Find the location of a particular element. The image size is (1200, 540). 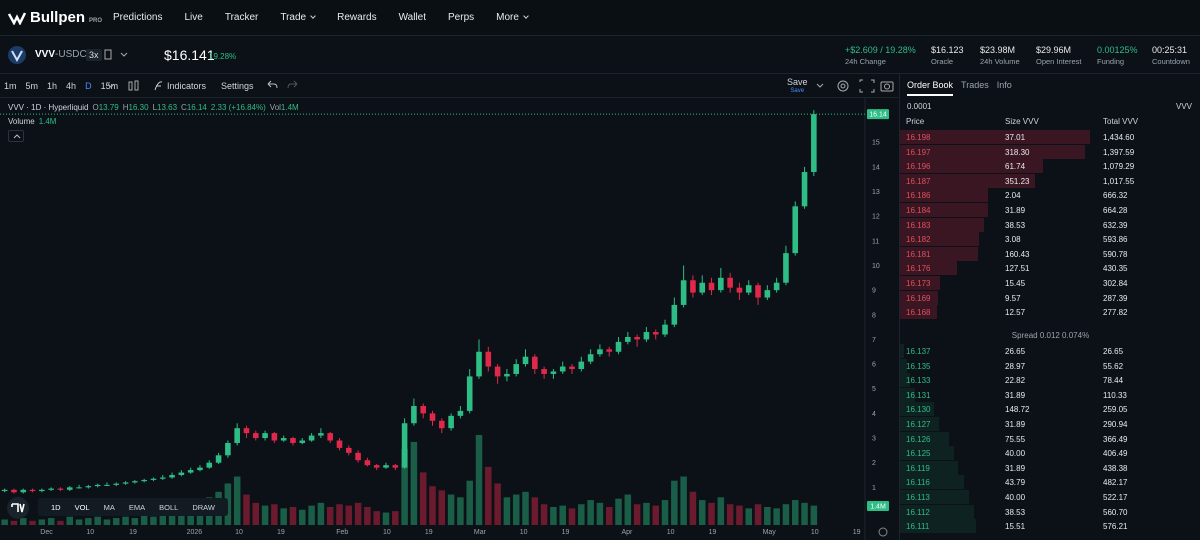

ob-size: 9.57 is located at coordinates (1013, 298).